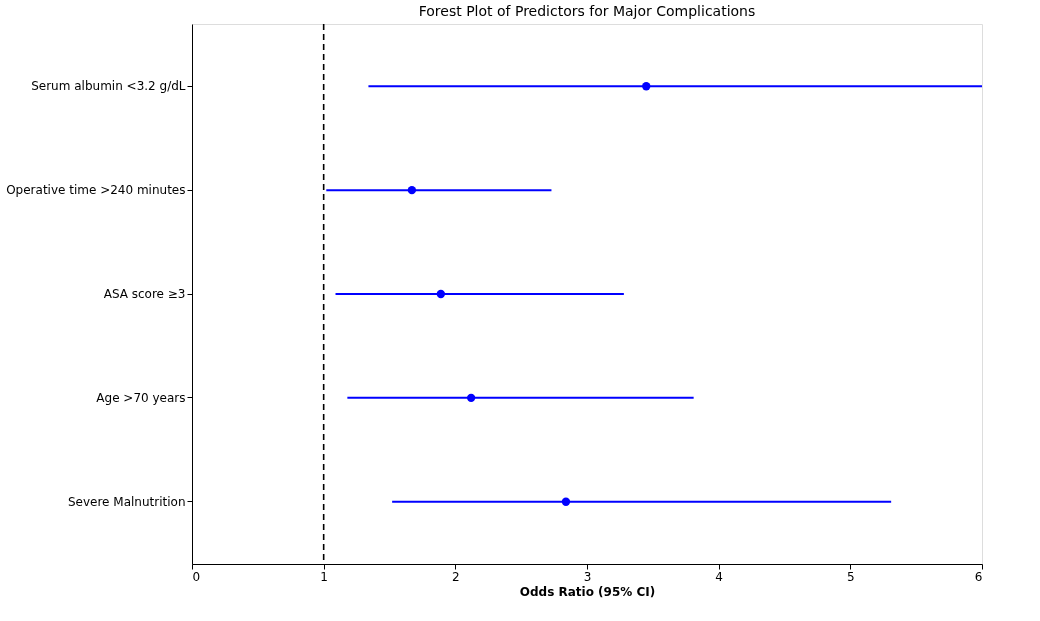 Image resolution: width=1040 pixels, height=621 pixels. What do you see at coordinates (126, 501) in the screenshot?
I see `y-tick-label: Severe Malnutrition` at bounding box center [126, 501].